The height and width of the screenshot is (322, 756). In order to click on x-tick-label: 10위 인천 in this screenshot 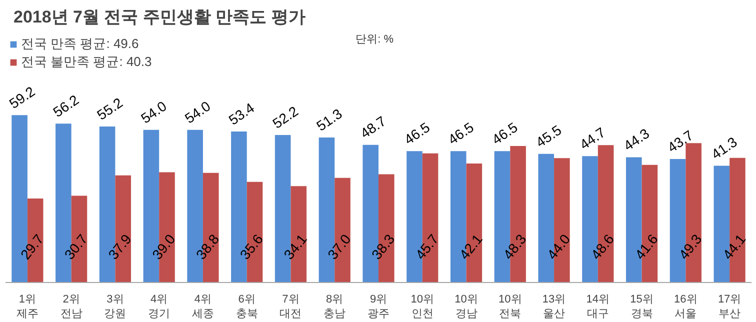, I will do `click(422, 307)`.